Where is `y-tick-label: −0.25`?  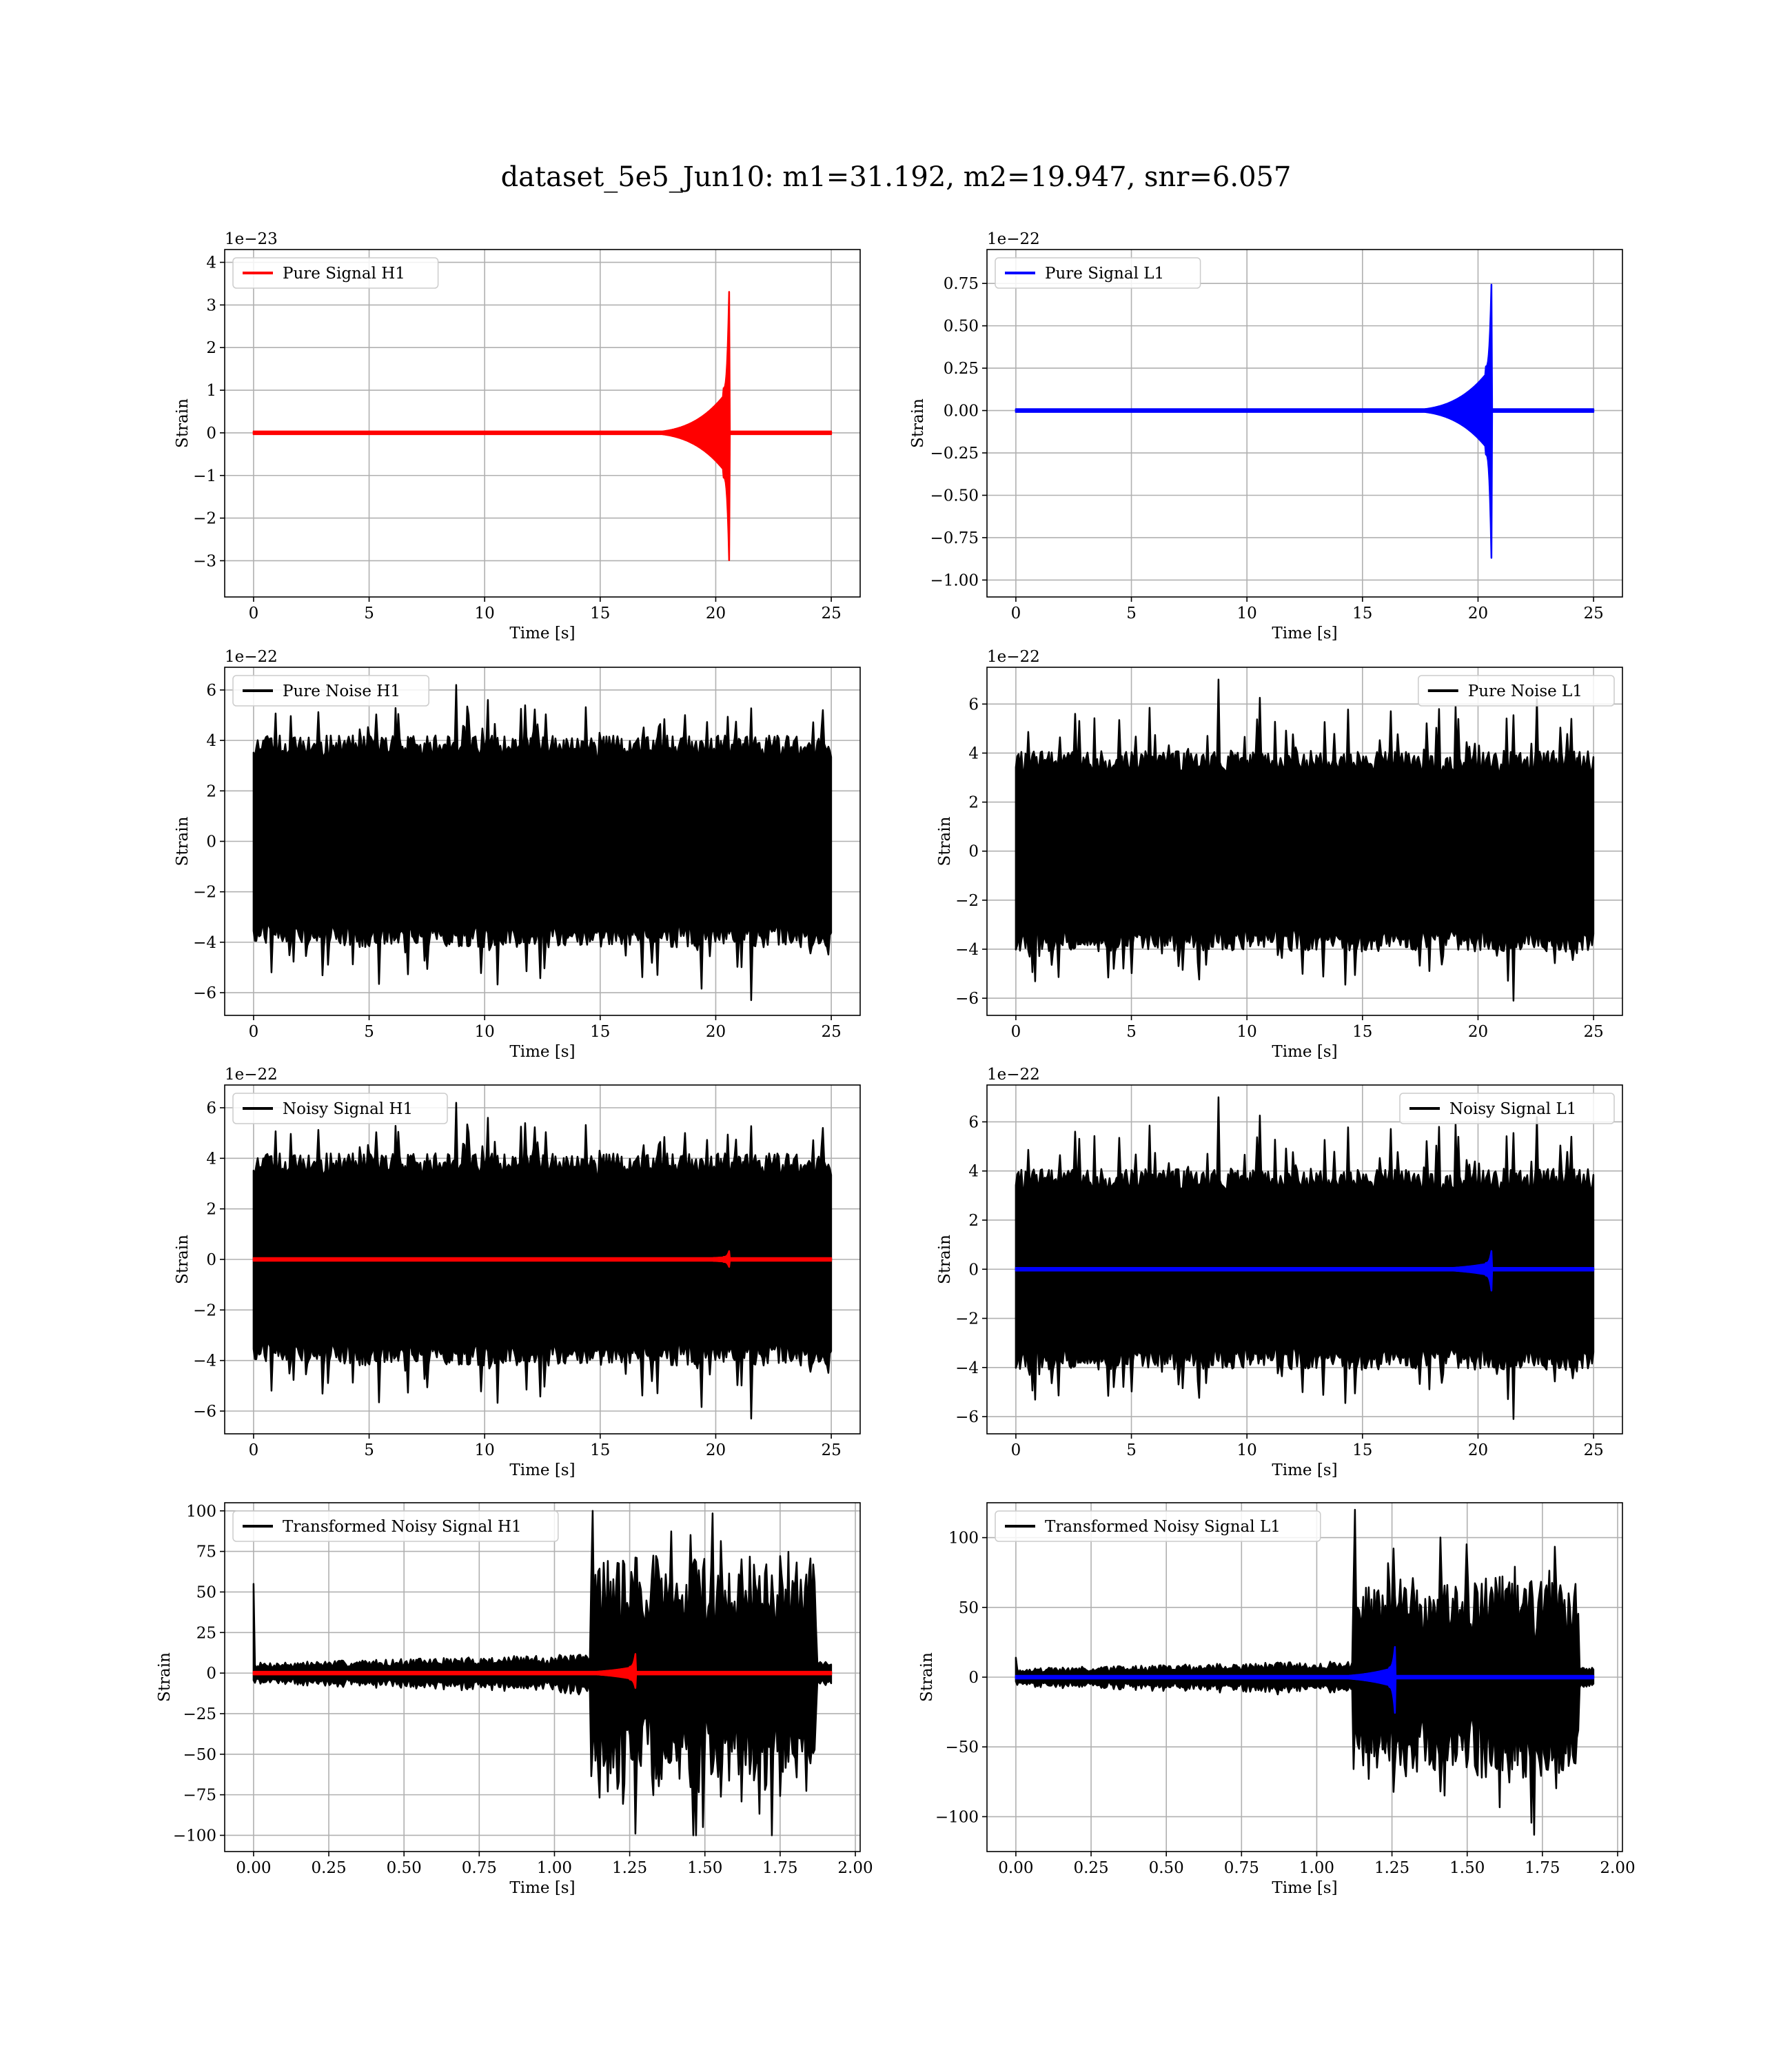
y-tick-label: −0.25 is located at coordinates (954, 454).